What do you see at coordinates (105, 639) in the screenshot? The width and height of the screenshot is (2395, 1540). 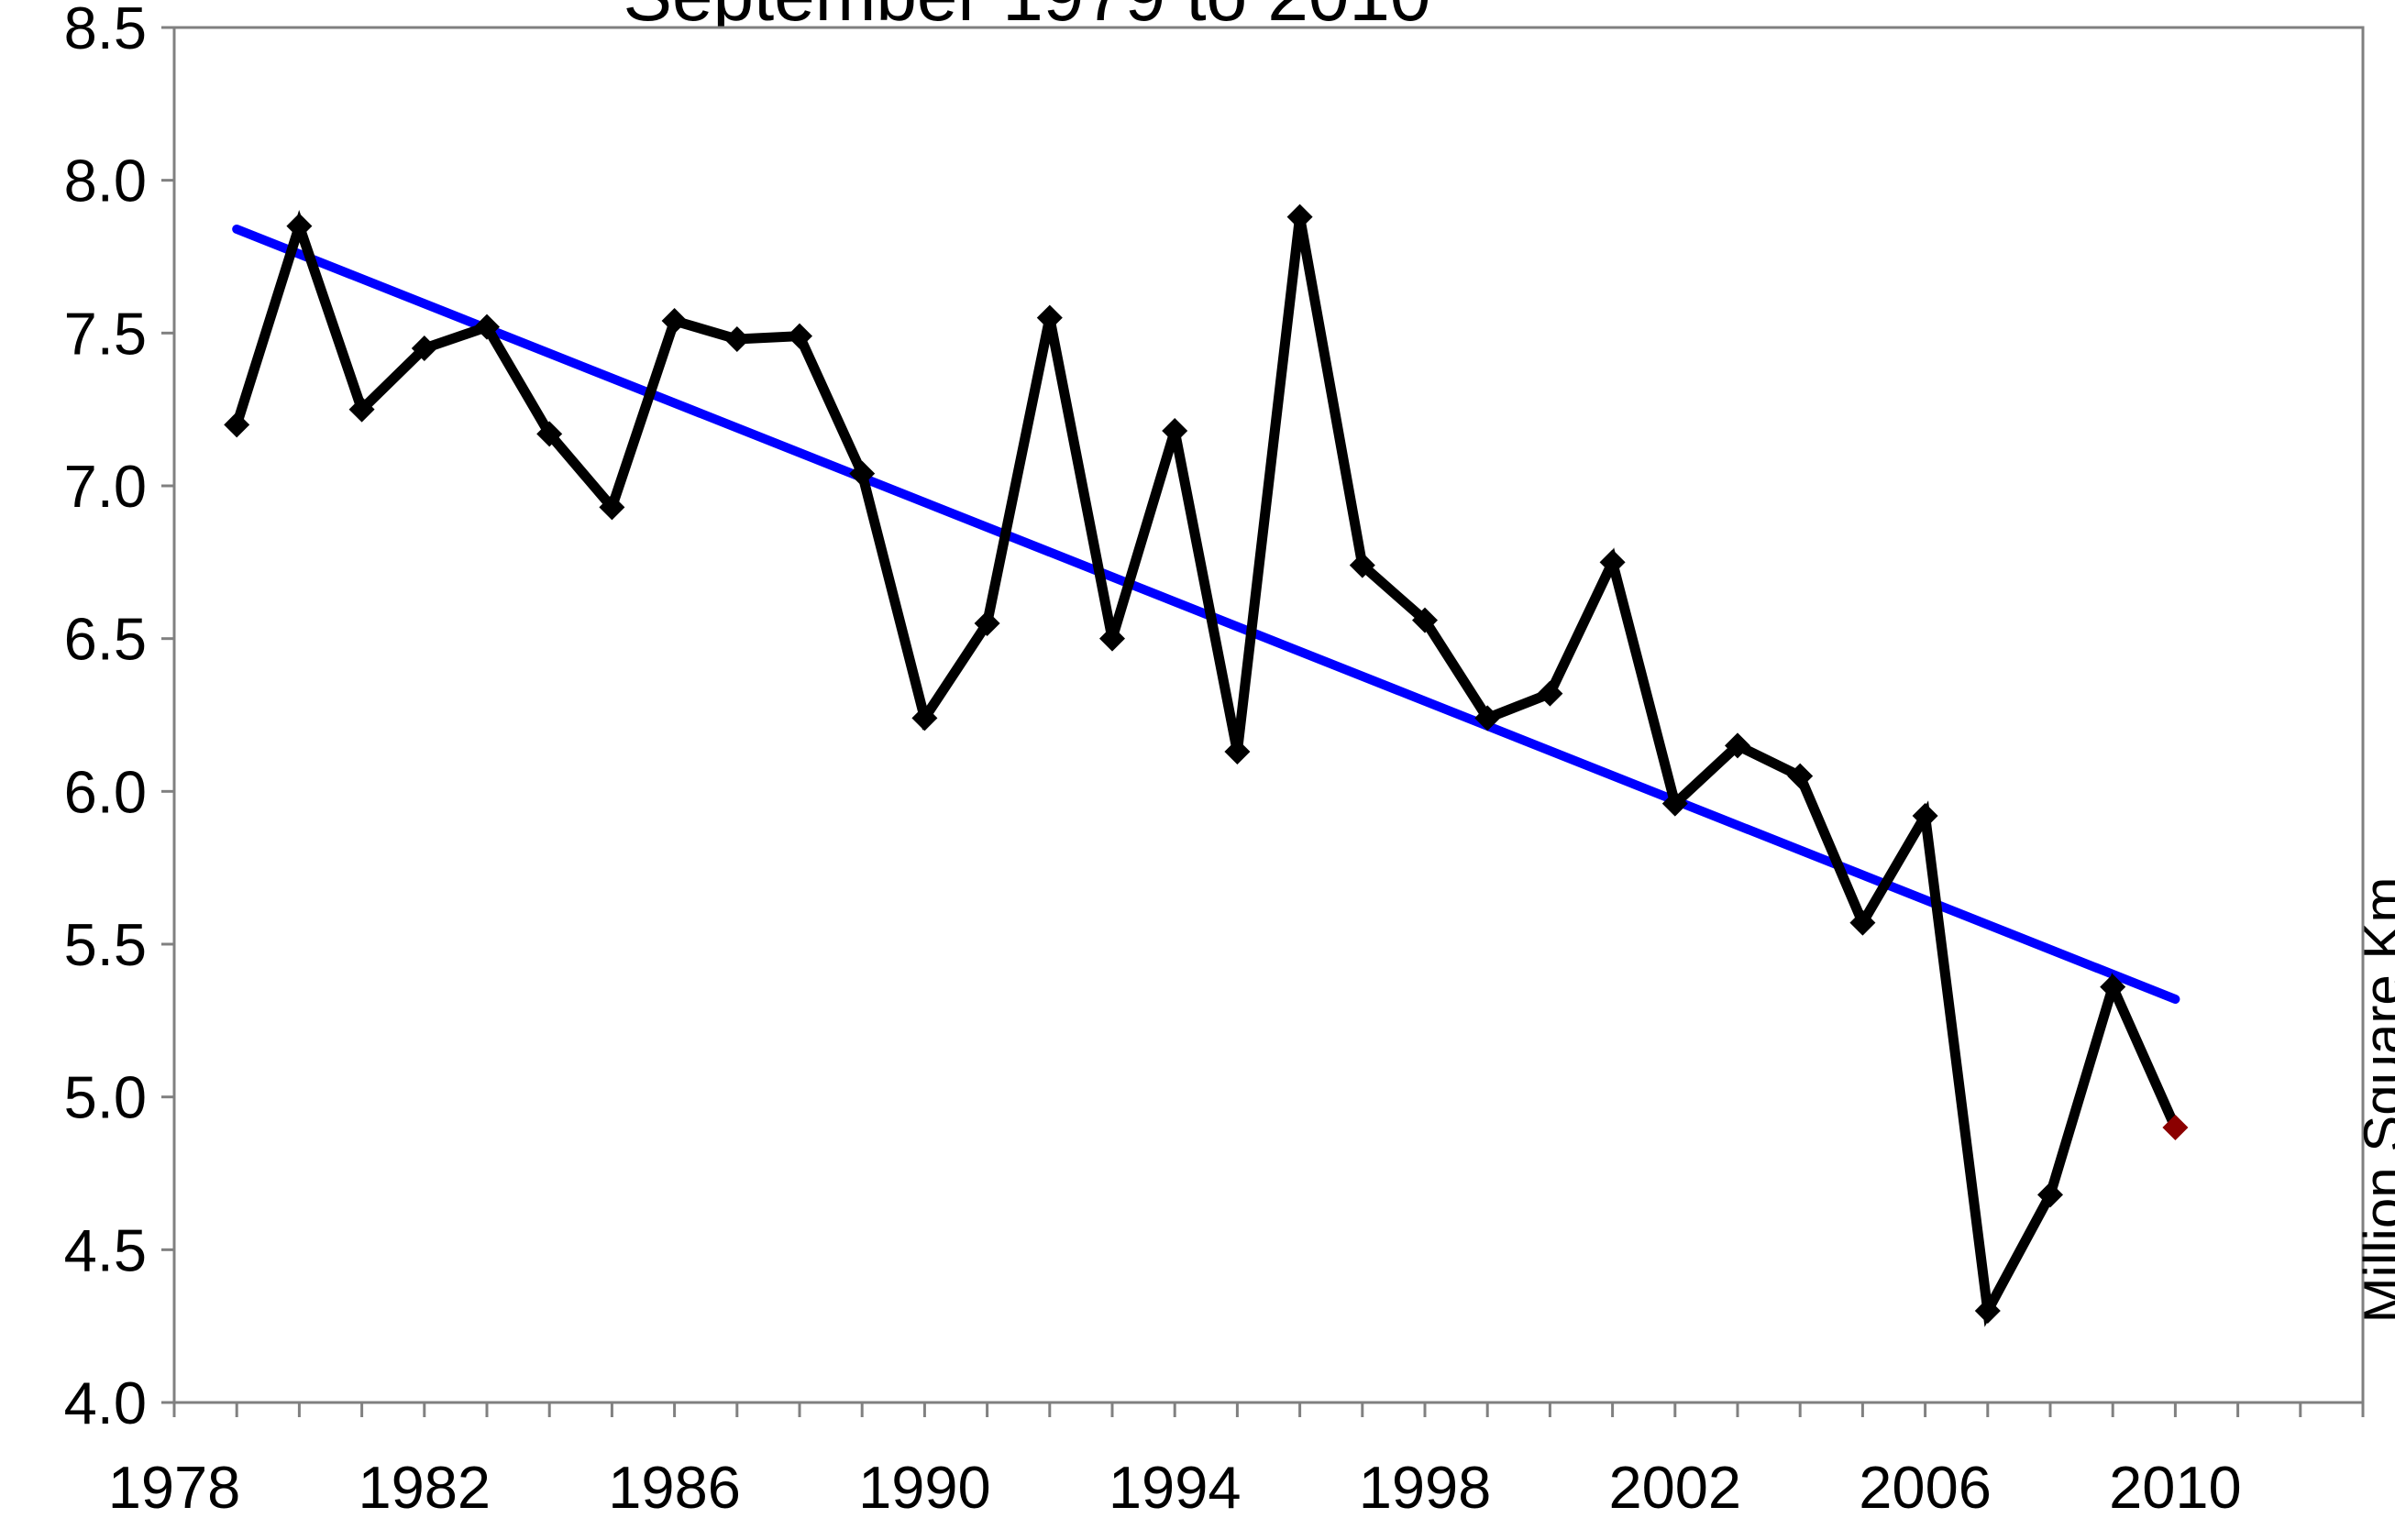 I see `y-tick-label: 6.5` at bounding box center [105, 639].